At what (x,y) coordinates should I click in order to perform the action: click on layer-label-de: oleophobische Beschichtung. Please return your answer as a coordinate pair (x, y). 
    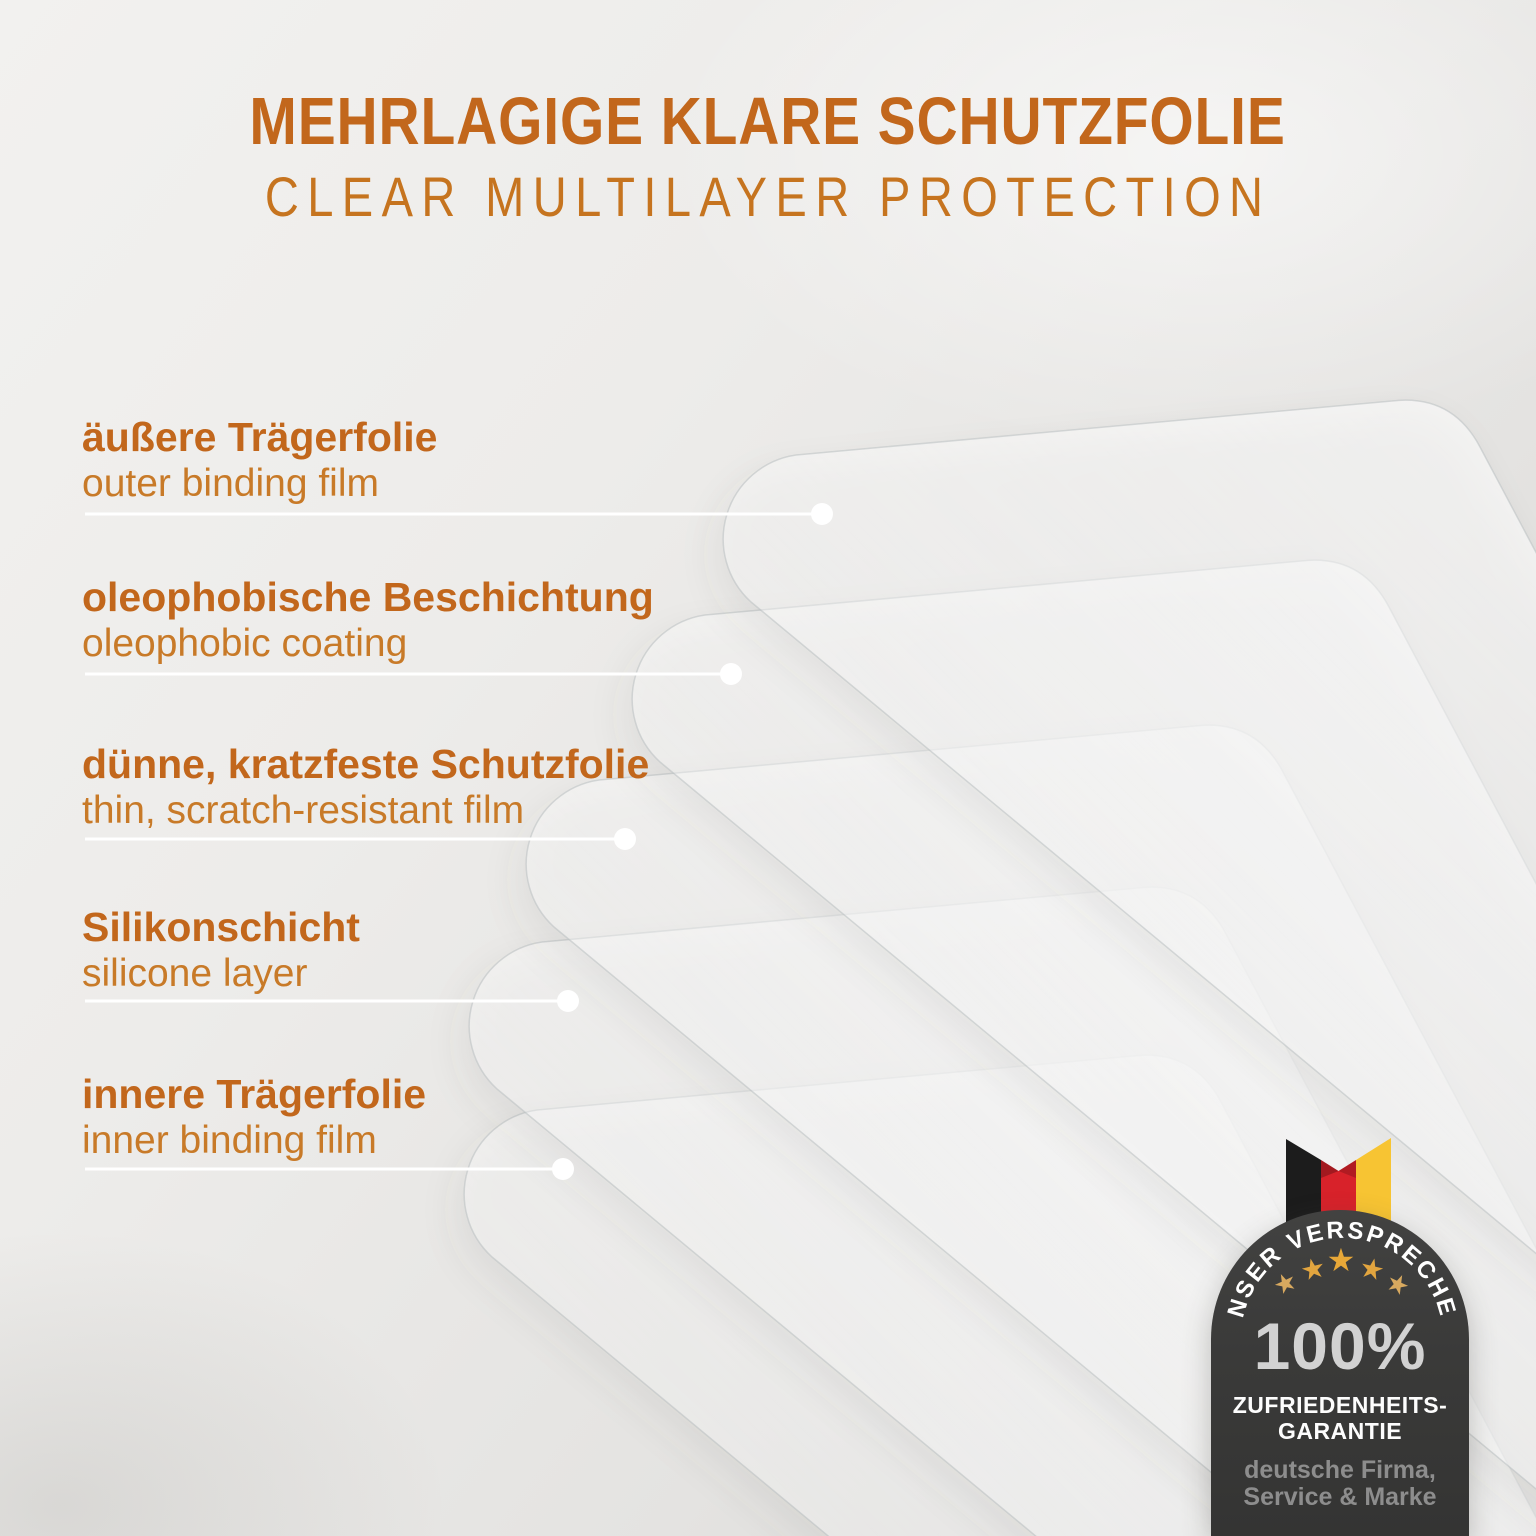
    Looking at the image, I should click on (368, 597).